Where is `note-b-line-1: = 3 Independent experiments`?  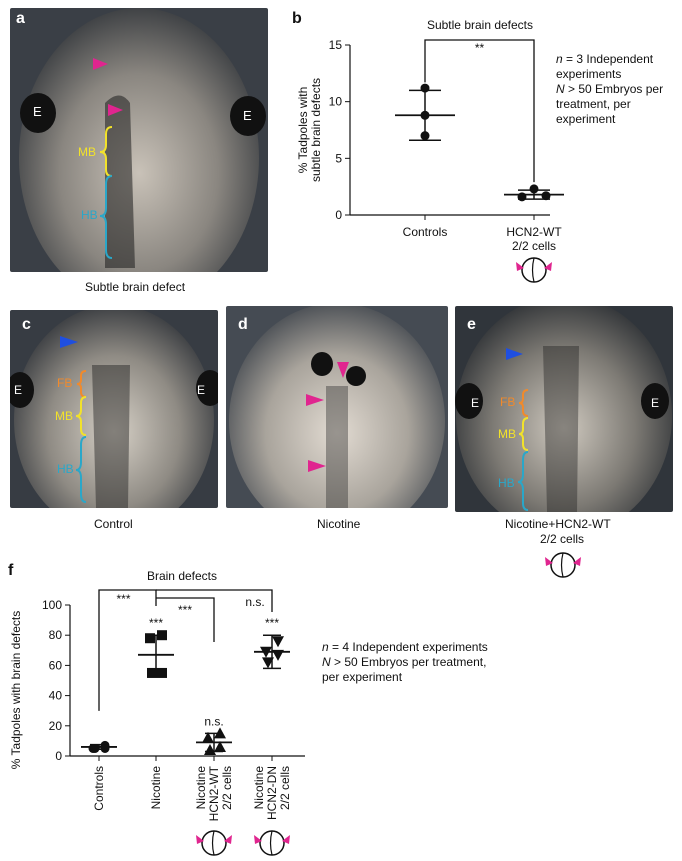 note-b-line-1: = 3 Independent experiments is located at coordinates (605, 66).